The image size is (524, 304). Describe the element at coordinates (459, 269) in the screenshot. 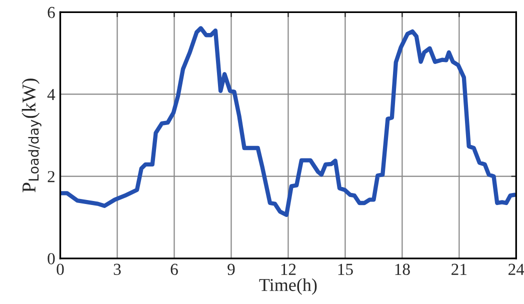

I see `x-tick-label: 21` at that location.